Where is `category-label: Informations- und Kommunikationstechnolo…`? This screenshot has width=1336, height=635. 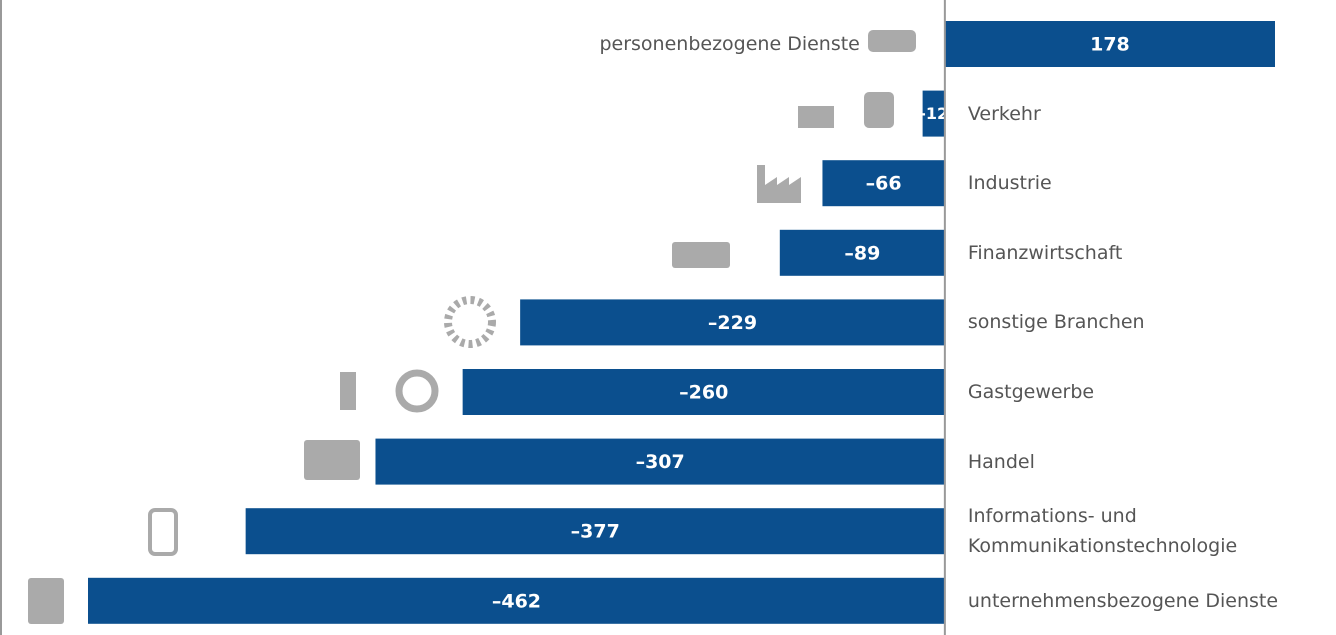
category-label: Informations- und Kommunikationstechnolo… is located at coordinates (1102, 531).